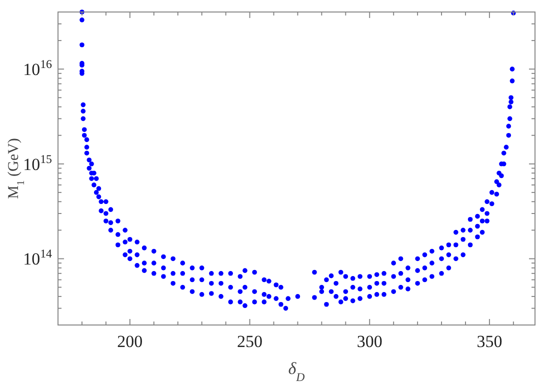  Describe the element at coordinates (130, 341) in the screenshot. I see `x-tick-label: 200` at that location.